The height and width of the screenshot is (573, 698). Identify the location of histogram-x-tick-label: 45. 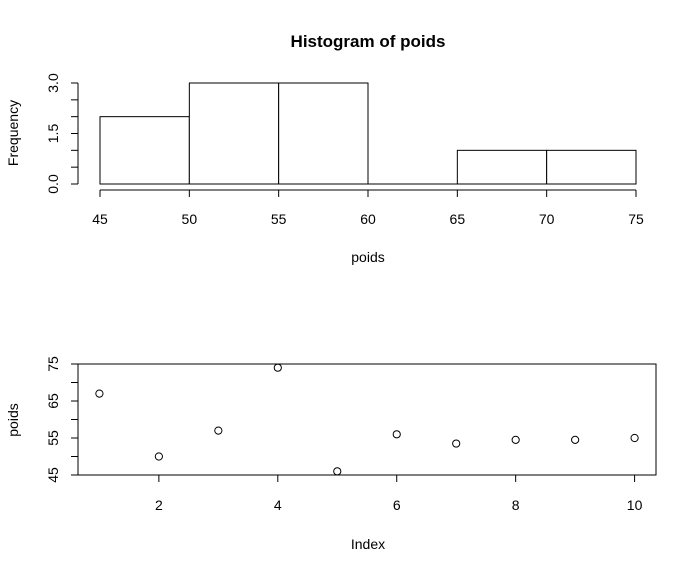
(100, 219).